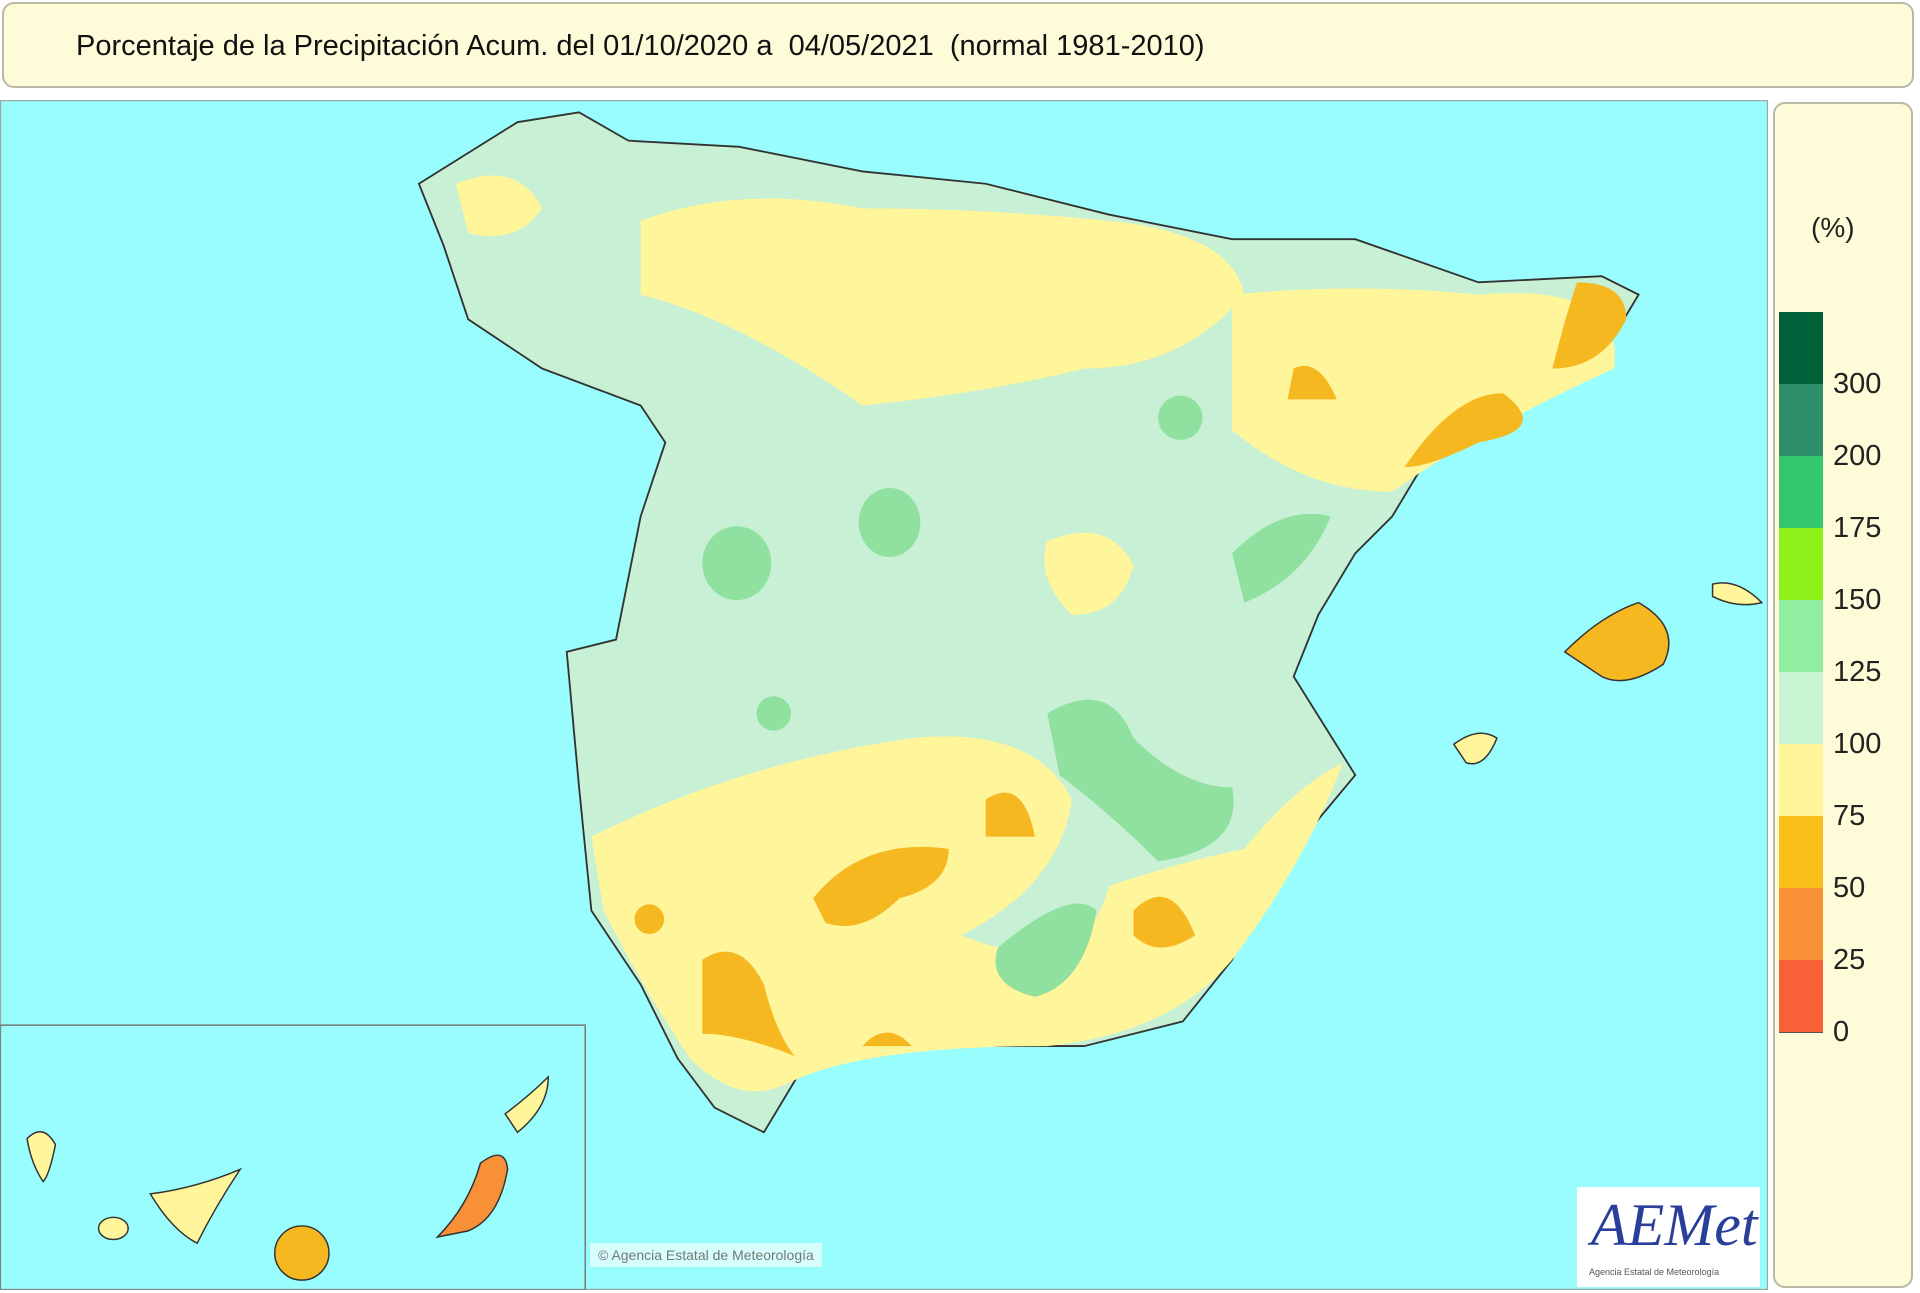  What do you see at coordinates (1857, 528) in the screenshot?
I see `legend-label: 175` at bounding box center [1857, 528].